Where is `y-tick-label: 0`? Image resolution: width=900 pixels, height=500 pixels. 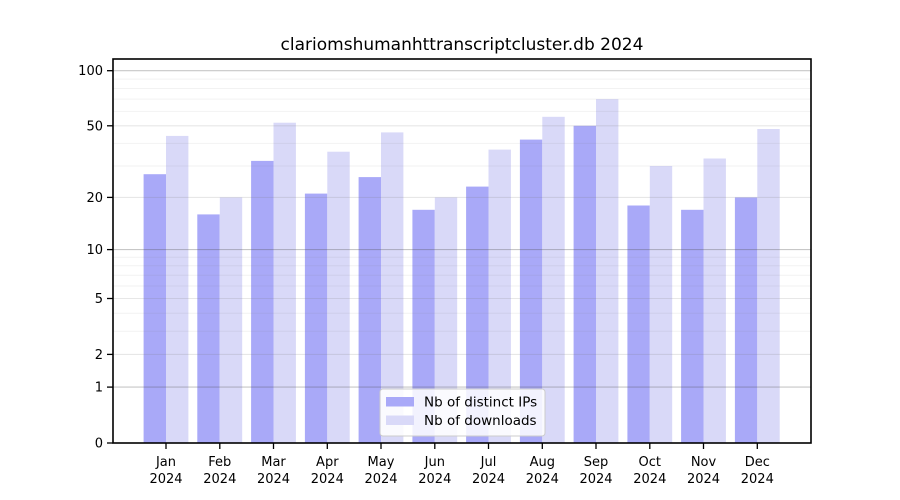
y-tick-label: 0 is located at coordinates (99, 444).